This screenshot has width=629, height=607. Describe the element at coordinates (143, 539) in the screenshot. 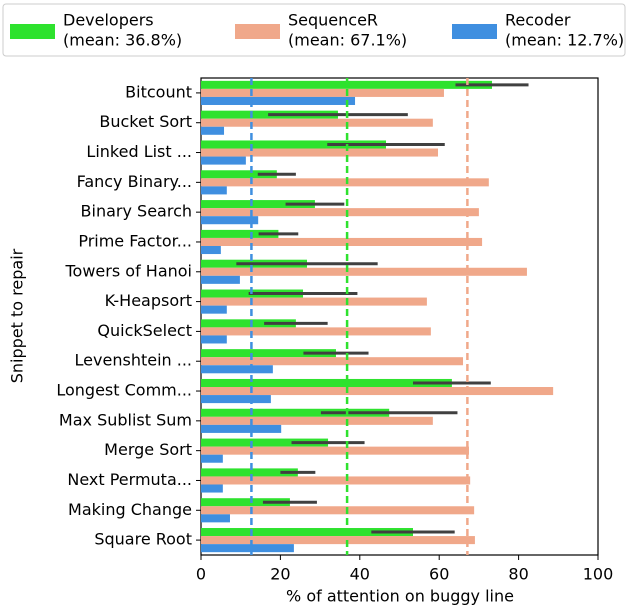

I see `y-tick-label: Square Root` at that location.